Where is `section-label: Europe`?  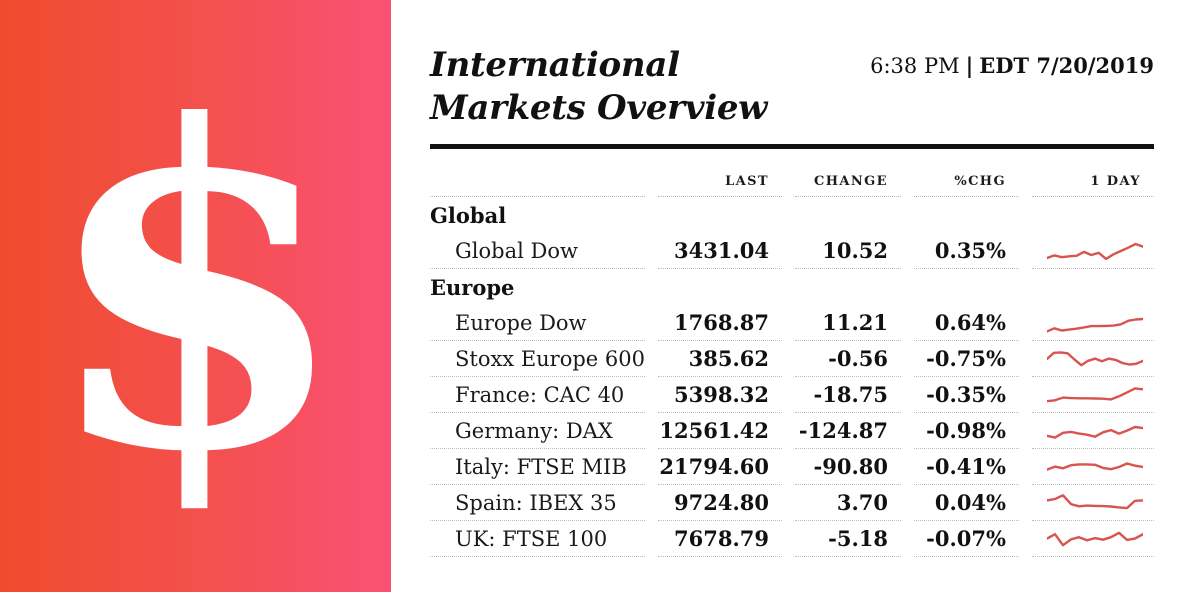
section-label: Europe is located at coordinates (472, 287).